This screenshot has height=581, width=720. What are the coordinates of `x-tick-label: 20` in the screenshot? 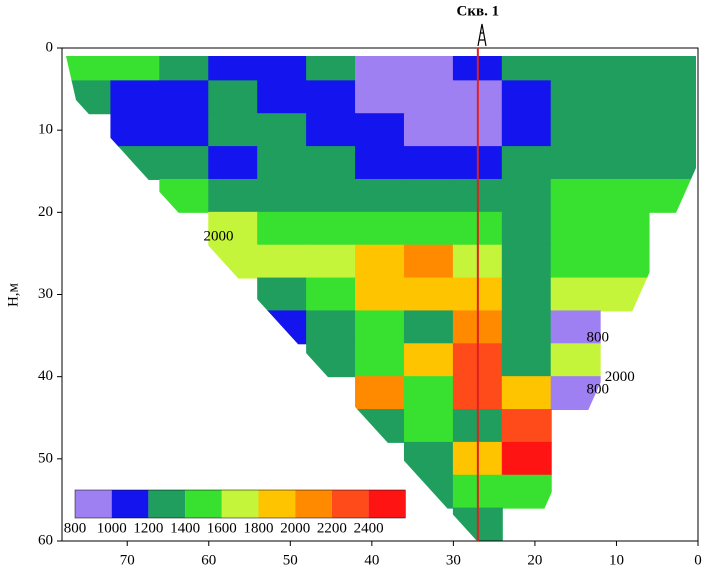 It's located at (534, 560).